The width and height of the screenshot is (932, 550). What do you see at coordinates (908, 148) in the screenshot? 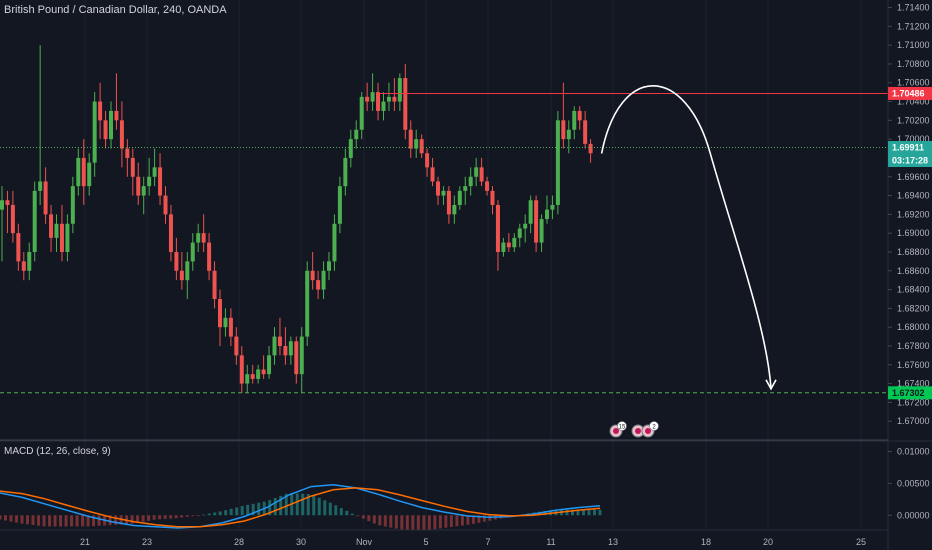
I see `current-price-label: 1.69911` at bounding box center [908, 148].